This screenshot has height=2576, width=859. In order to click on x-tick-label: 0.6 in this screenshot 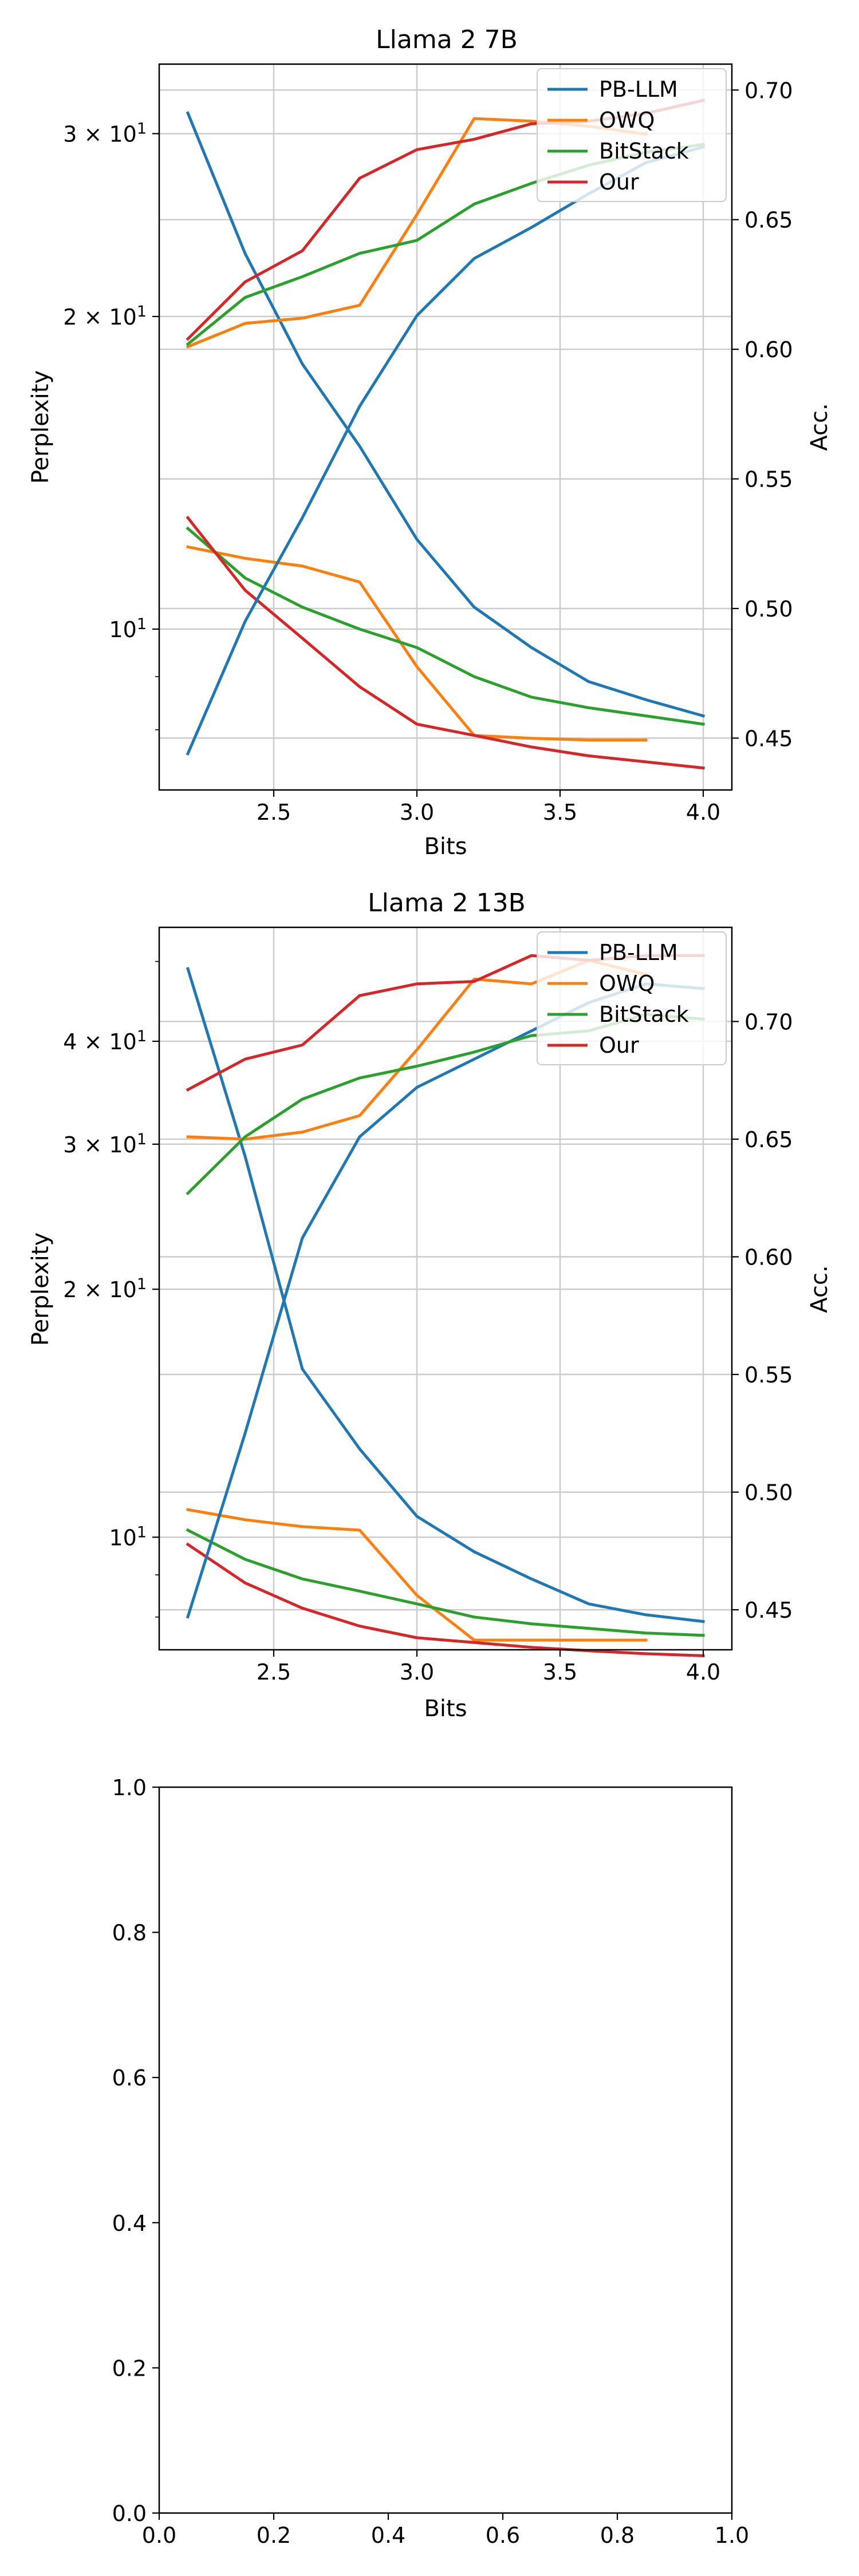, I will do `click(503, 2535)`.